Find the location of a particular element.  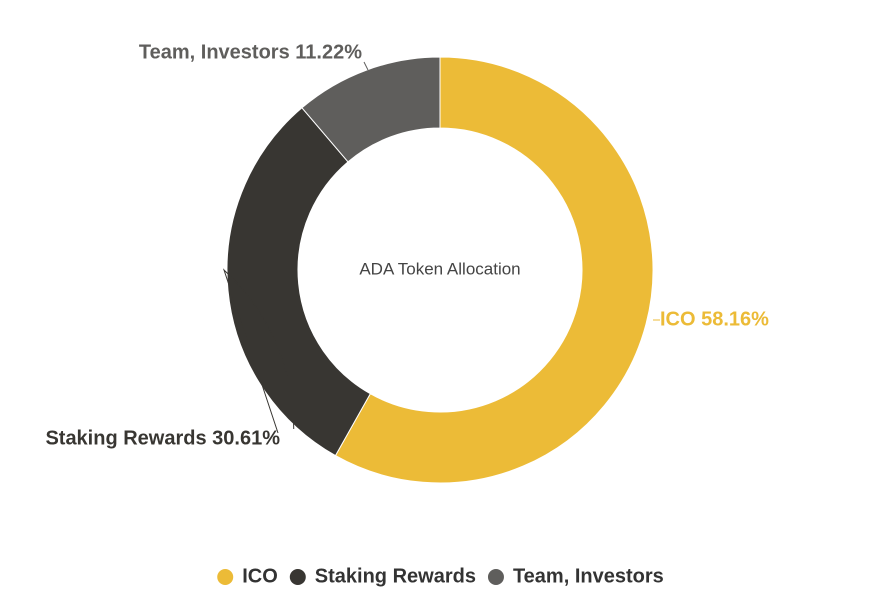

chart-title: ADA Token Allocation is located at coordinates (439, 268).